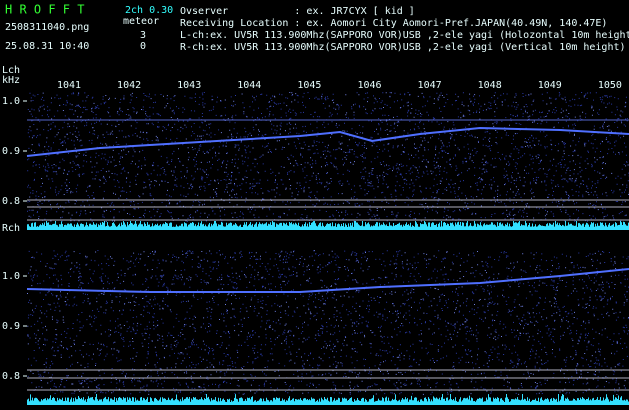  What do you see at coordinates (149, 10) in the screenshot?
I see `version: 2ch 0.30` at bounding box center [149, 10].